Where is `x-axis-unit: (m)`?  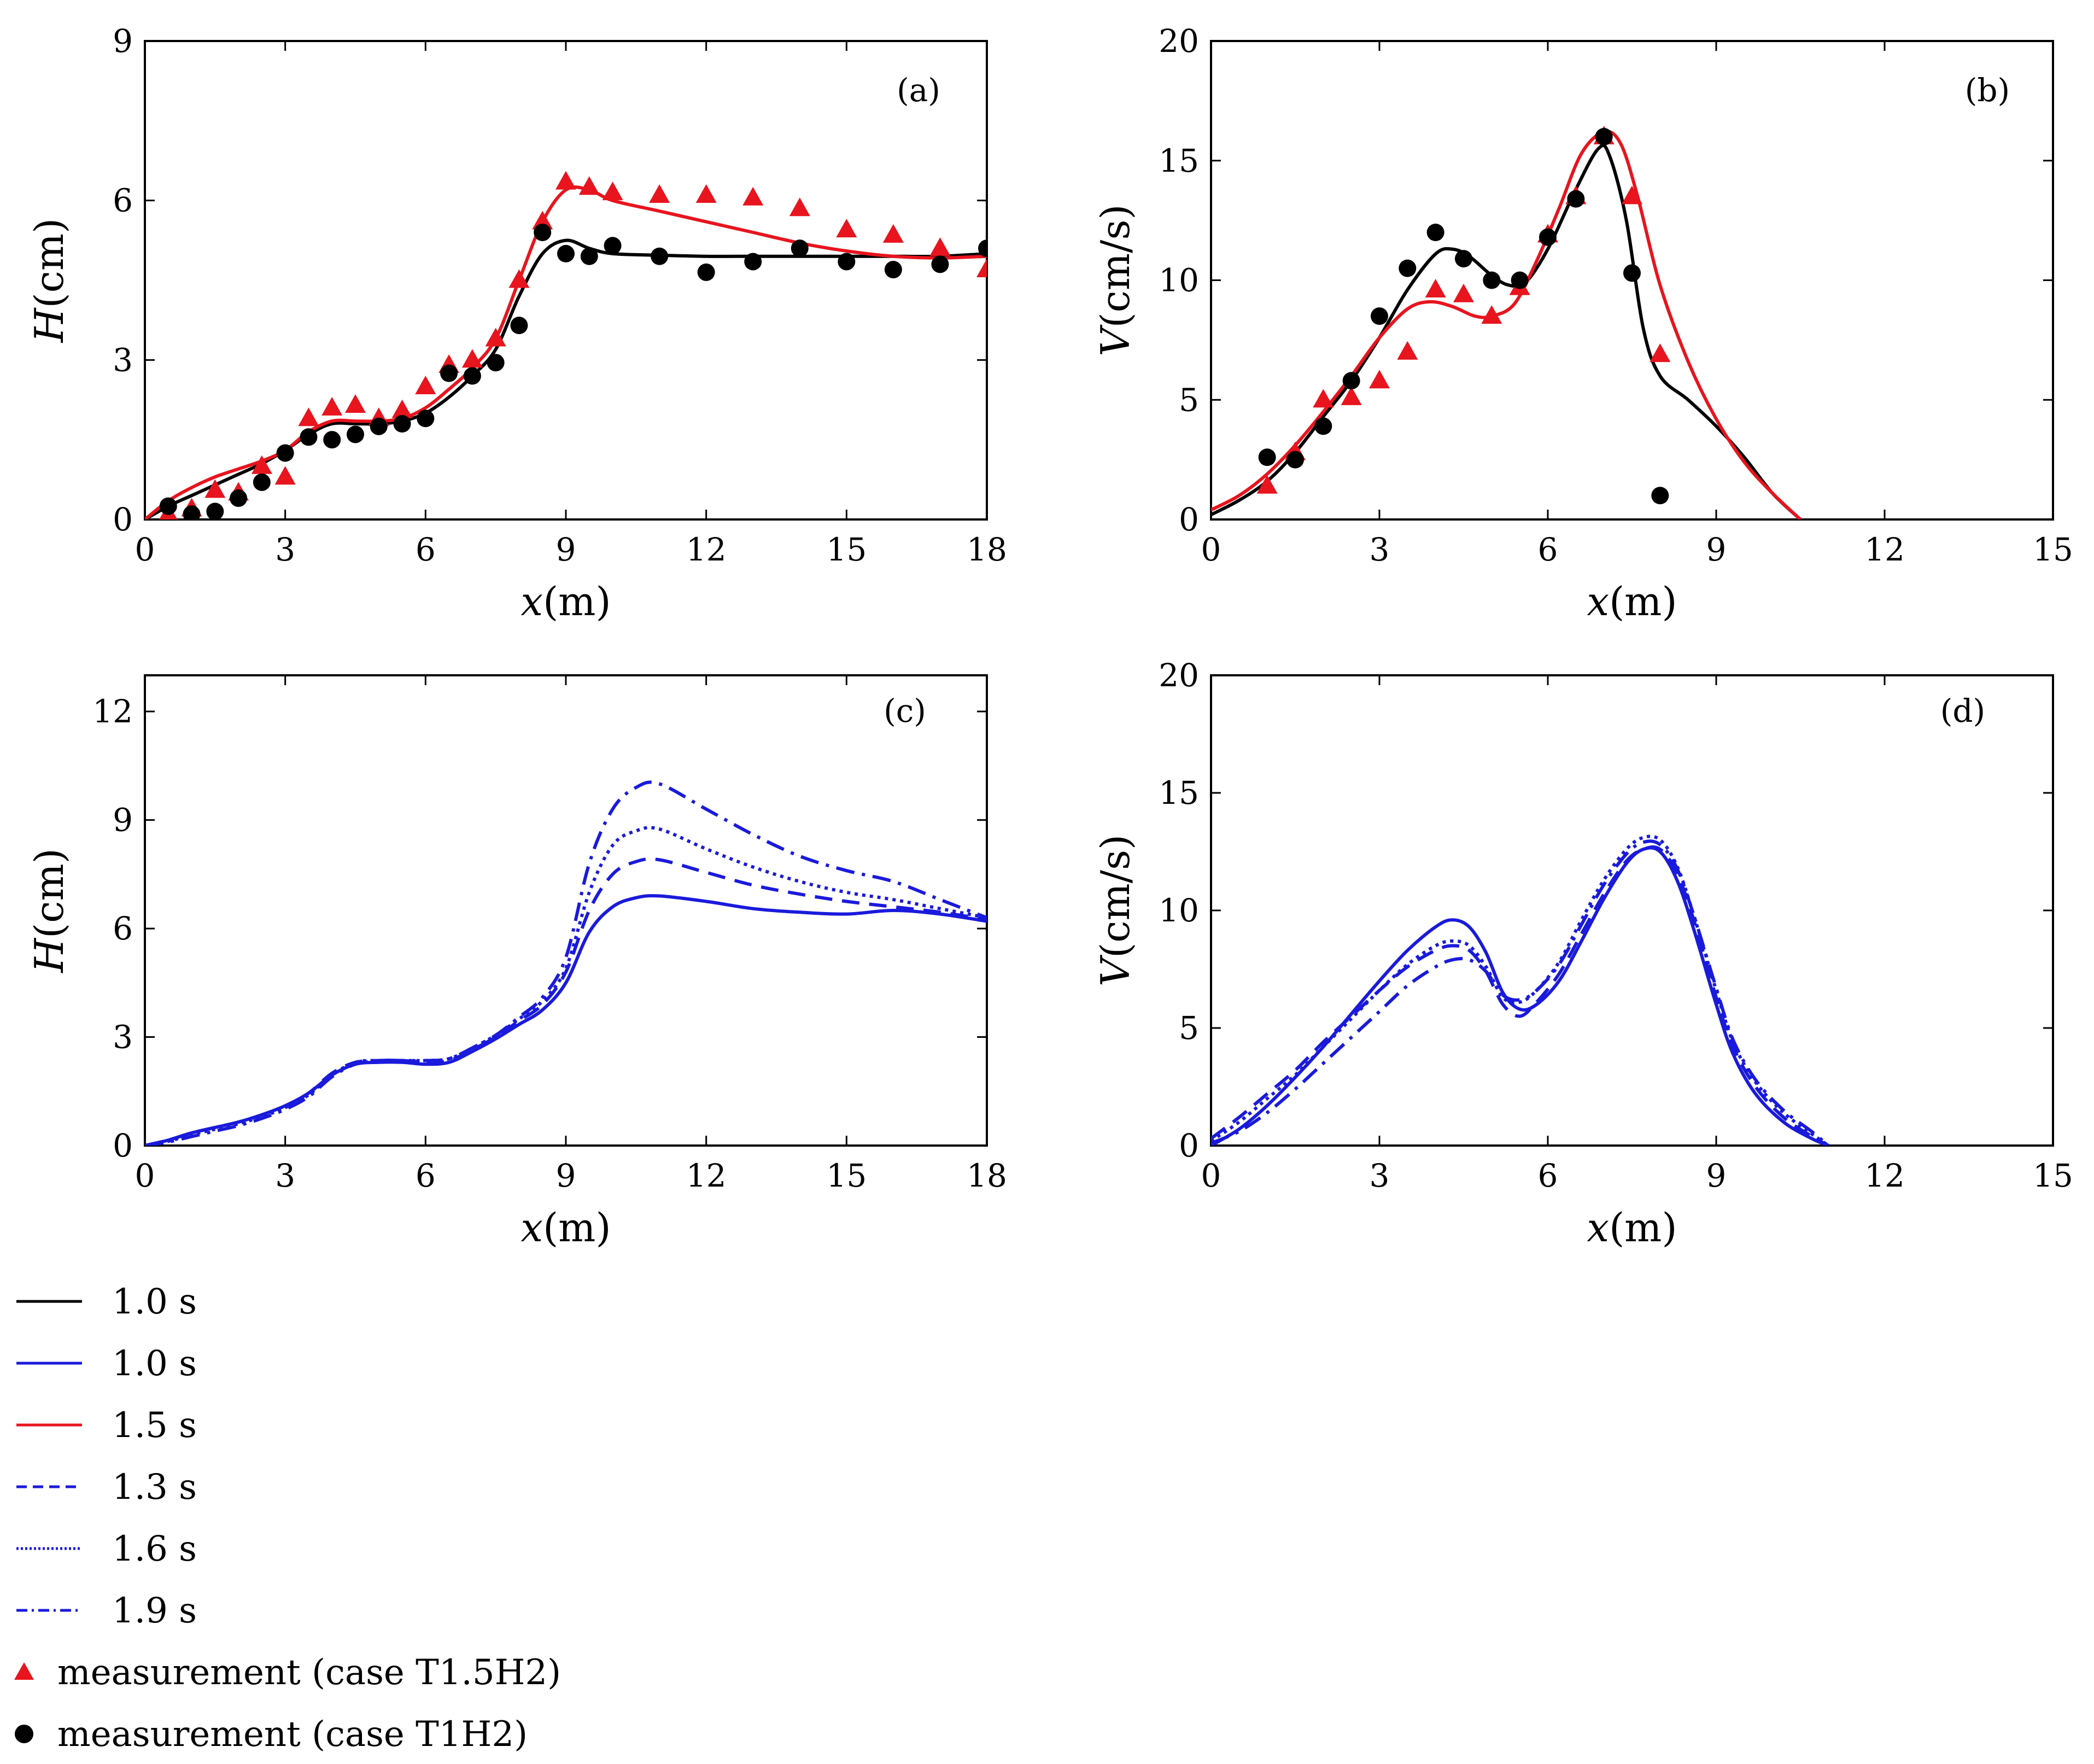 x-axis-unit: (m) is located at coordinates (1643, 601).